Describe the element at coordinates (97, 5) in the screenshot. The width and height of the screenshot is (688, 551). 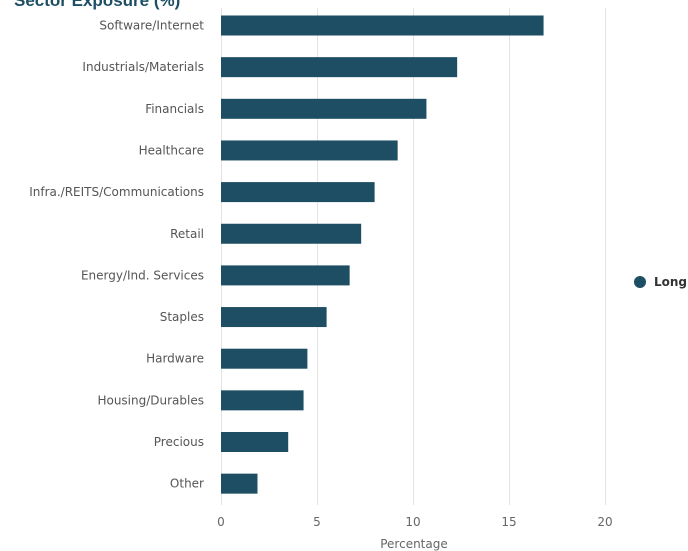
I see `chart-title: Sector Exposure (%)` at that location.